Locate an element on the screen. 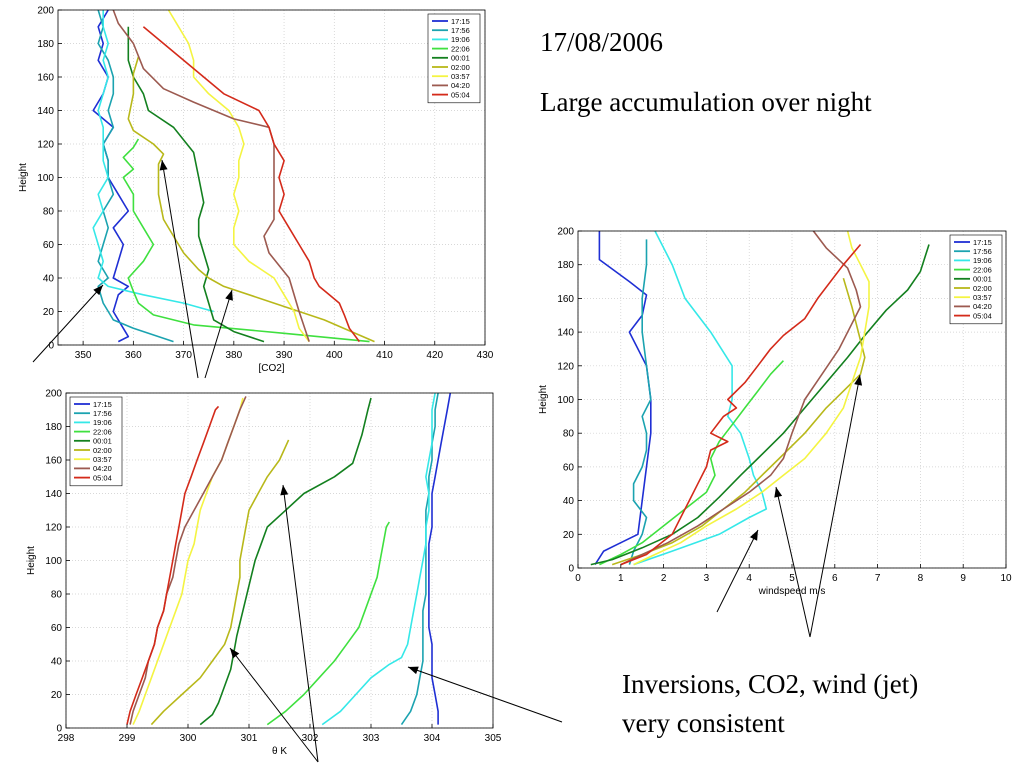 The height and width of the screenshot is (768, 1024). x-tick-label: 10 is located at coordinates (1006, 578).